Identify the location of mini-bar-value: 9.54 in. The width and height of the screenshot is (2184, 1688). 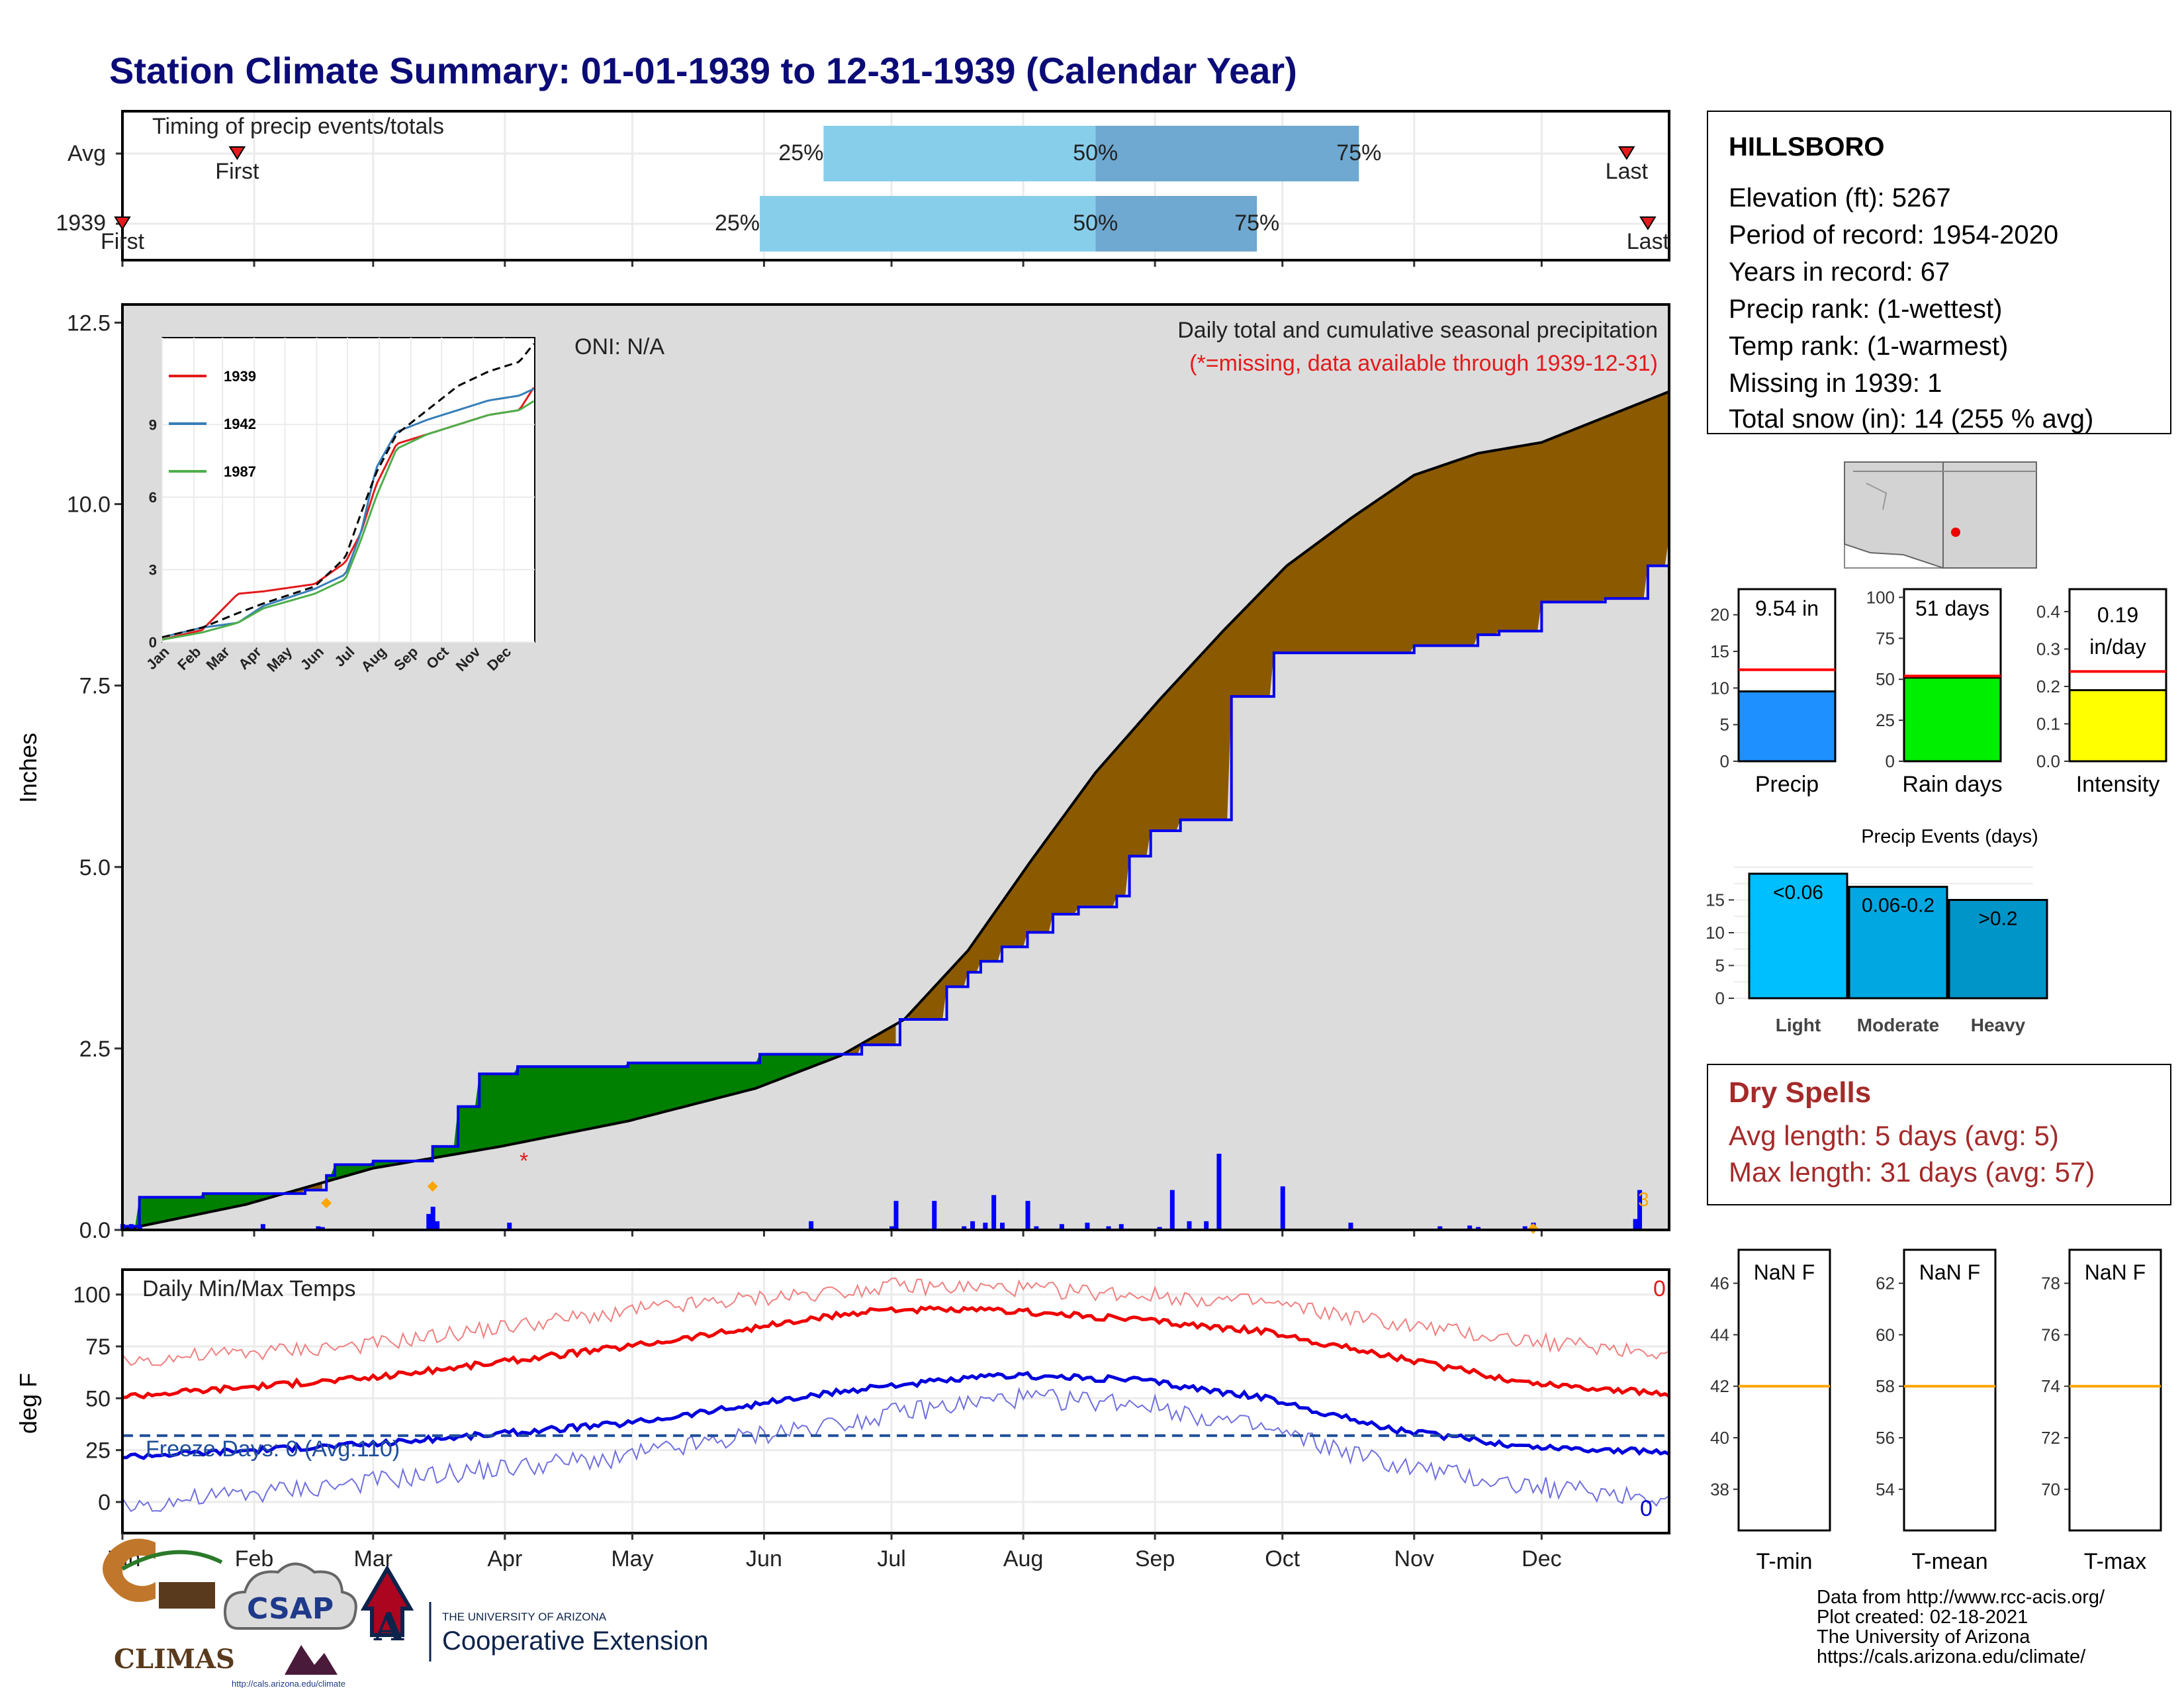
(1787, 608).